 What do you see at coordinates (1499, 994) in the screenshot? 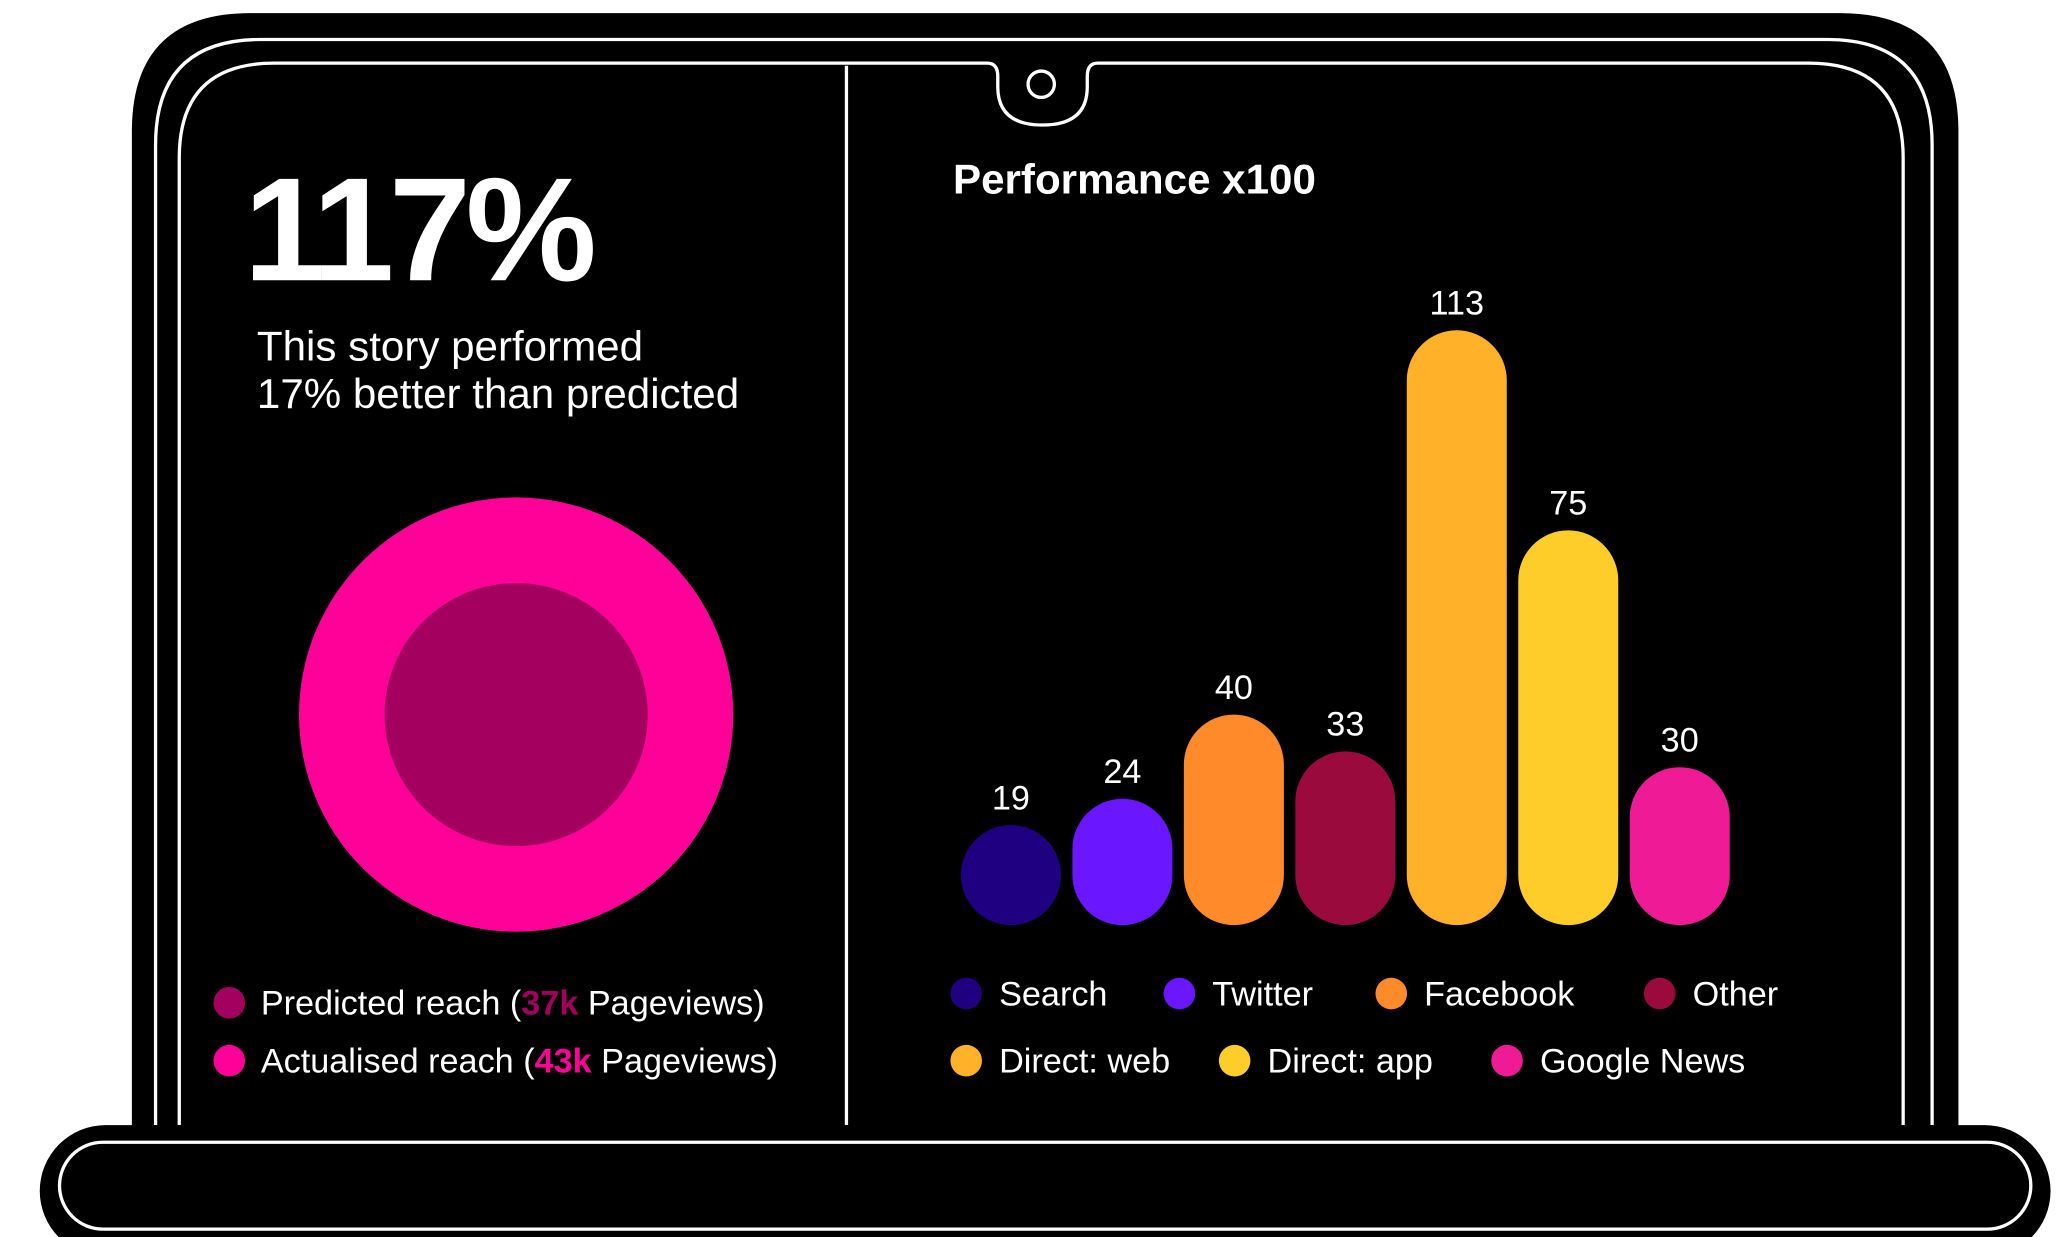
I see `legend-label: Facebook` at bounding box center [1499, 994].